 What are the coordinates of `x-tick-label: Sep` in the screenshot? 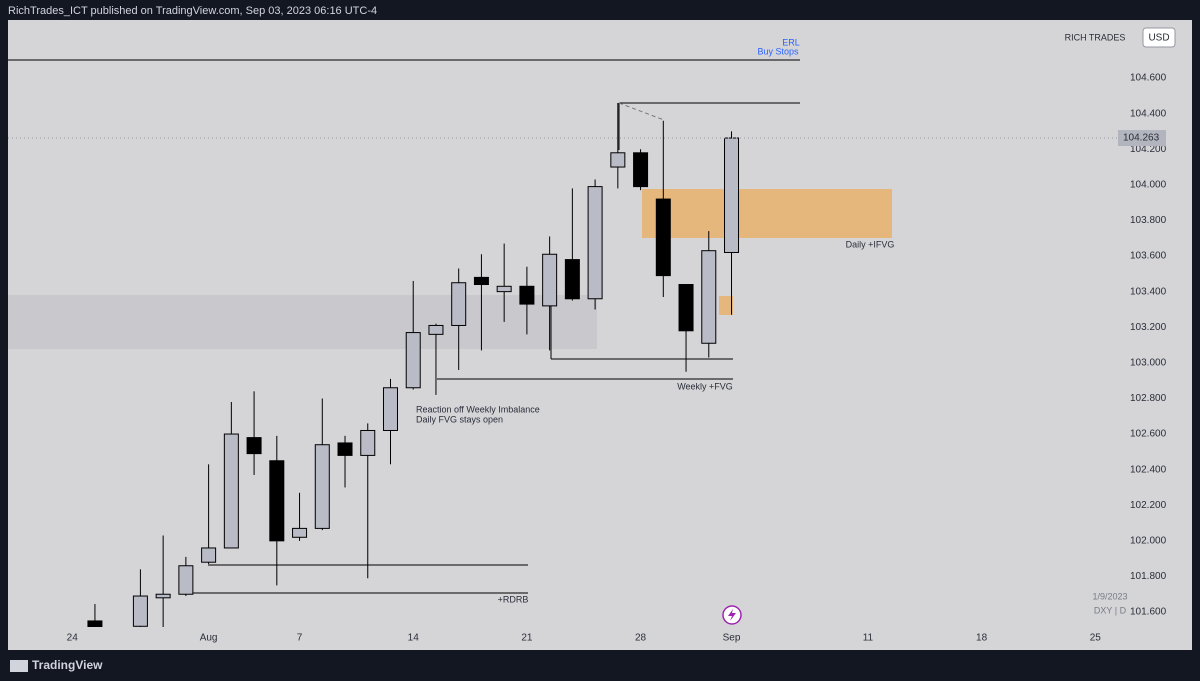 It's located at (732, 638).